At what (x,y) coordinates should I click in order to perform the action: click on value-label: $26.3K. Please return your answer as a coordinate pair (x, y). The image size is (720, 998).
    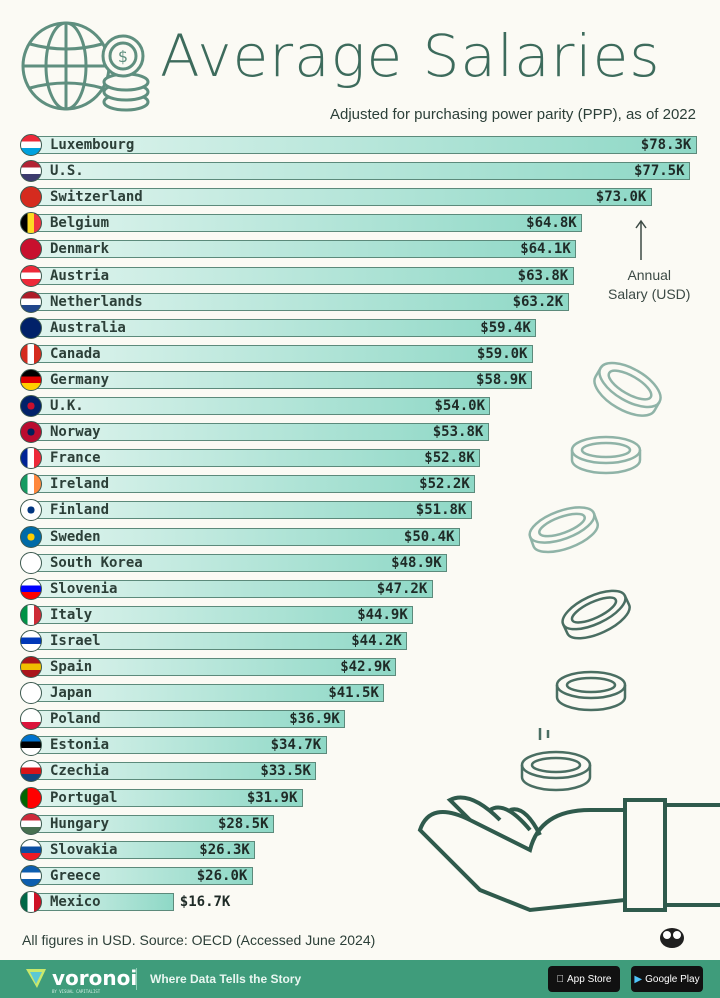
    Looking at the image, I should click on (224, 849).